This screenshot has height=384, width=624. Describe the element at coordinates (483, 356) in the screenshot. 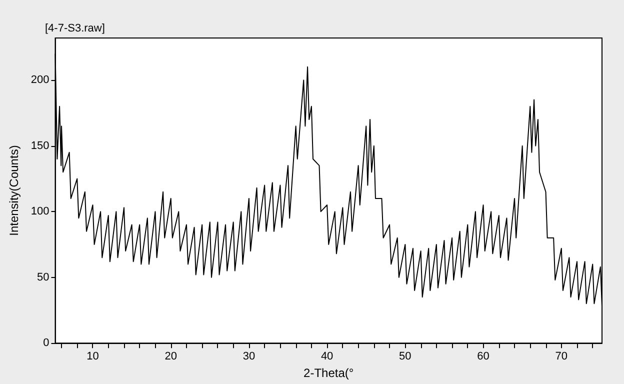

I see `x-tick-label: 60` at that location.